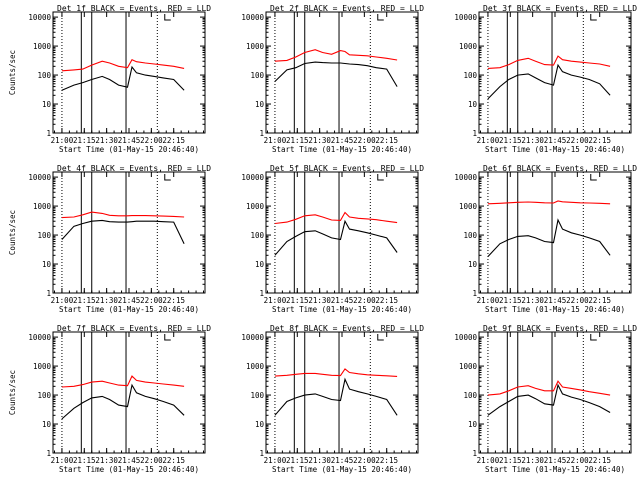 Image resolution: width=640 pixels, height=484 pixels. I want to click on panel-7-y-tick-label: 10, so click(47, 424).